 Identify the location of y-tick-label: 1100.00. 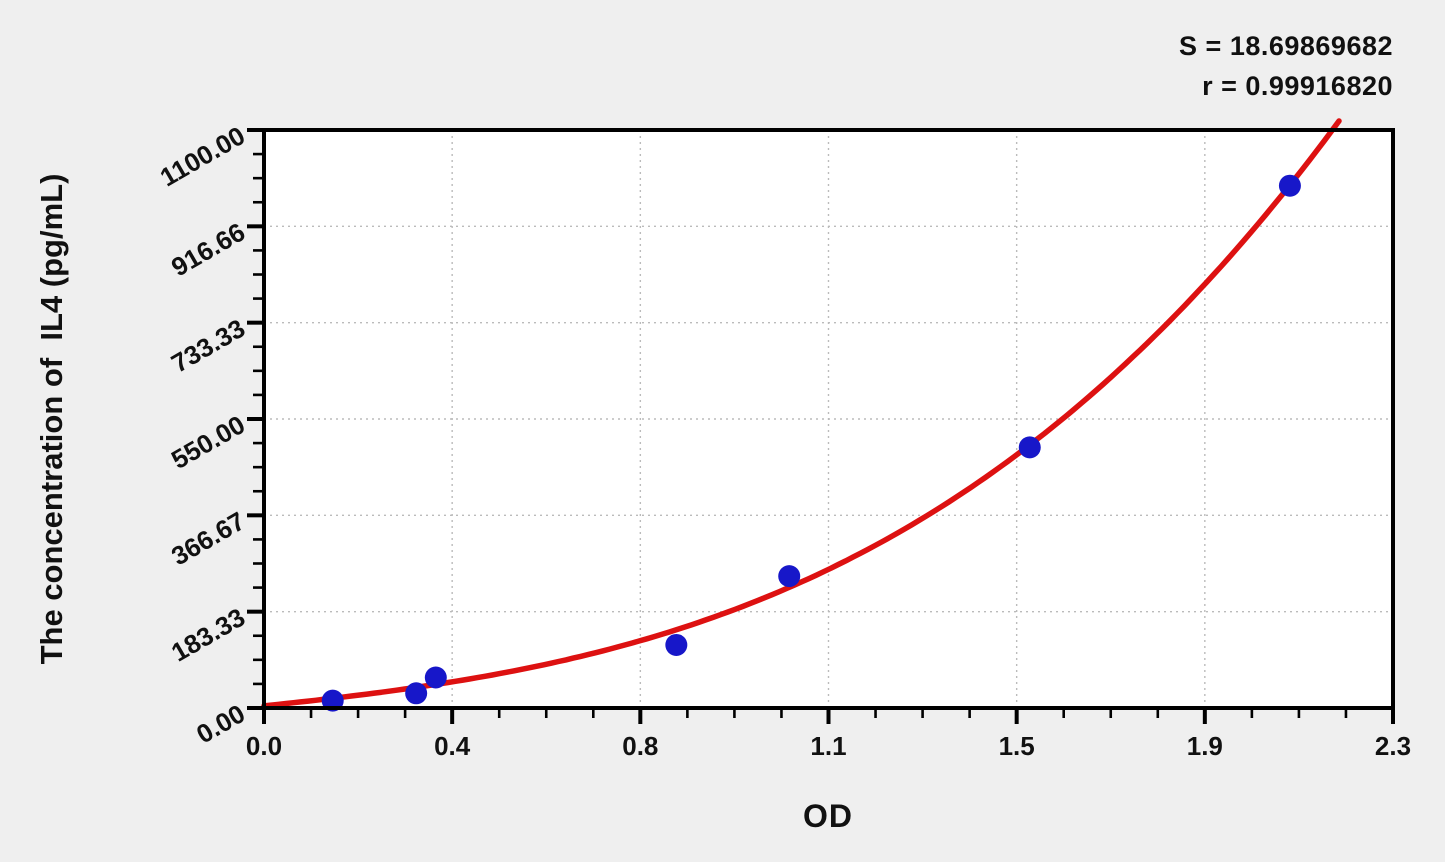
(202, 156).